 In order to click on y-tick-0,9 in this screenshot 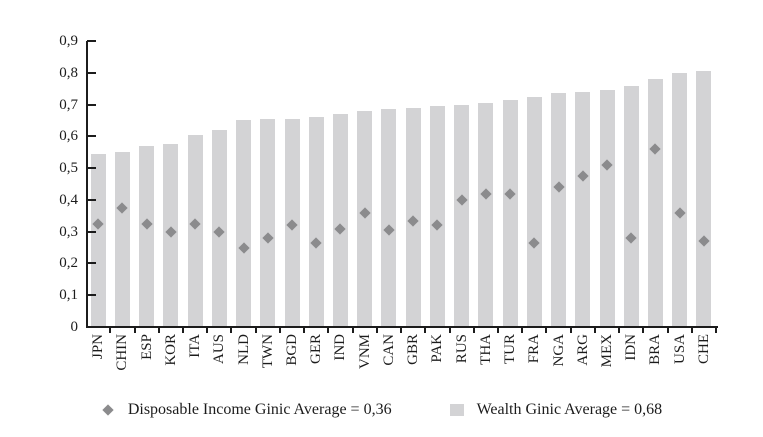, I will do `click(91, 41)`.